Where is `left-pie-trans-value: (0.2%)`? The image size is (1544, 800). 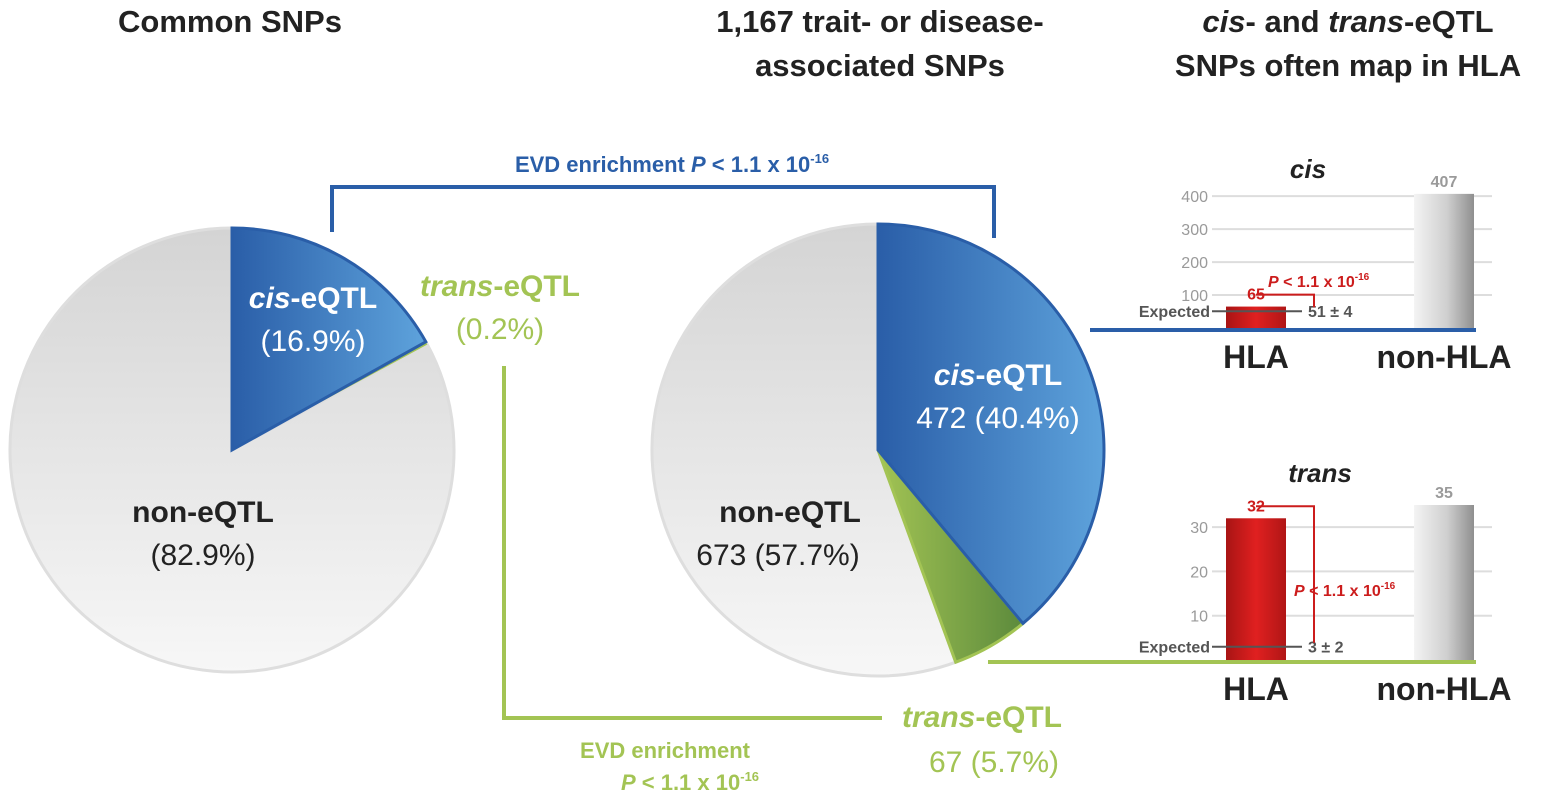 left-pie-trans-value: (0.2%) is located at coordinates (500, 329).